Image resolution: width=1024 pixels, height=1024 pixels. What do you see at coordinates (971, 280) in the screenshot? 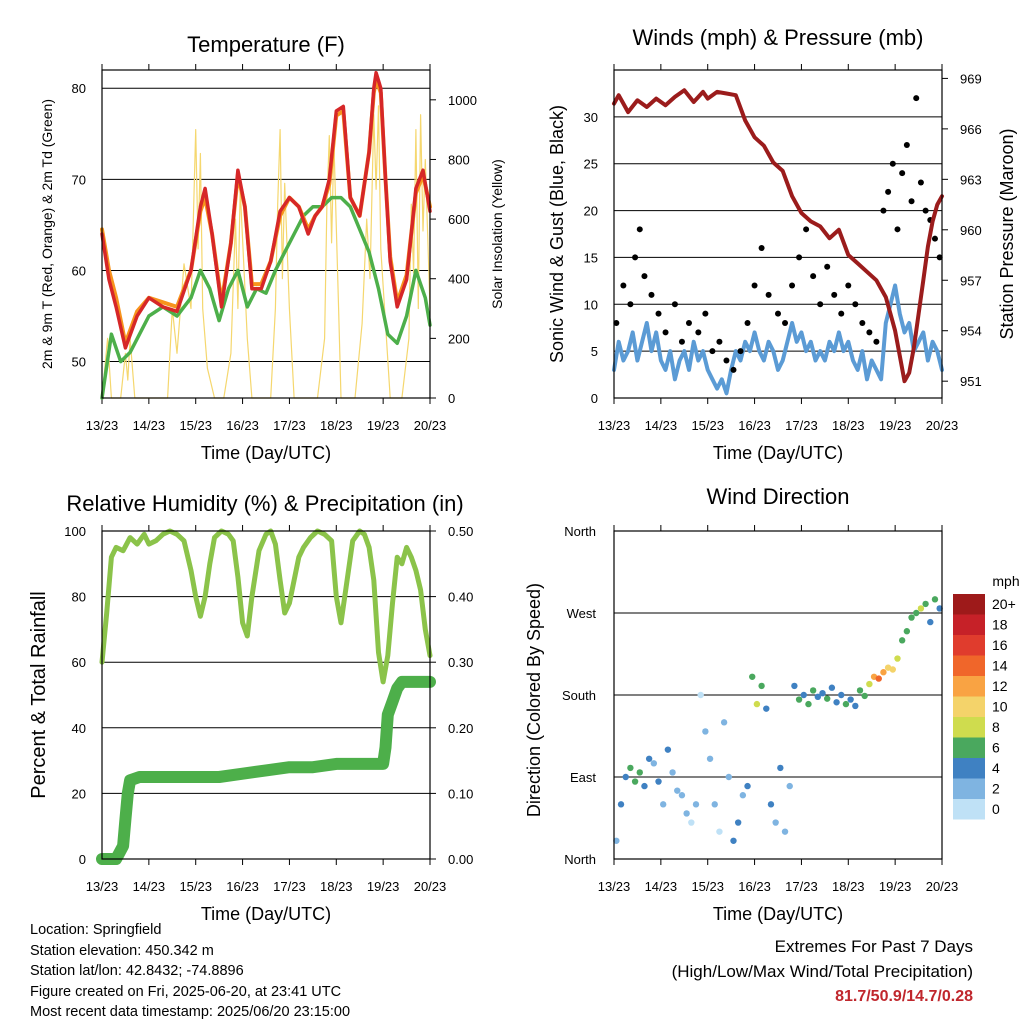
I see `y-tick-label-right: 957` at bounding box center [971, 280].